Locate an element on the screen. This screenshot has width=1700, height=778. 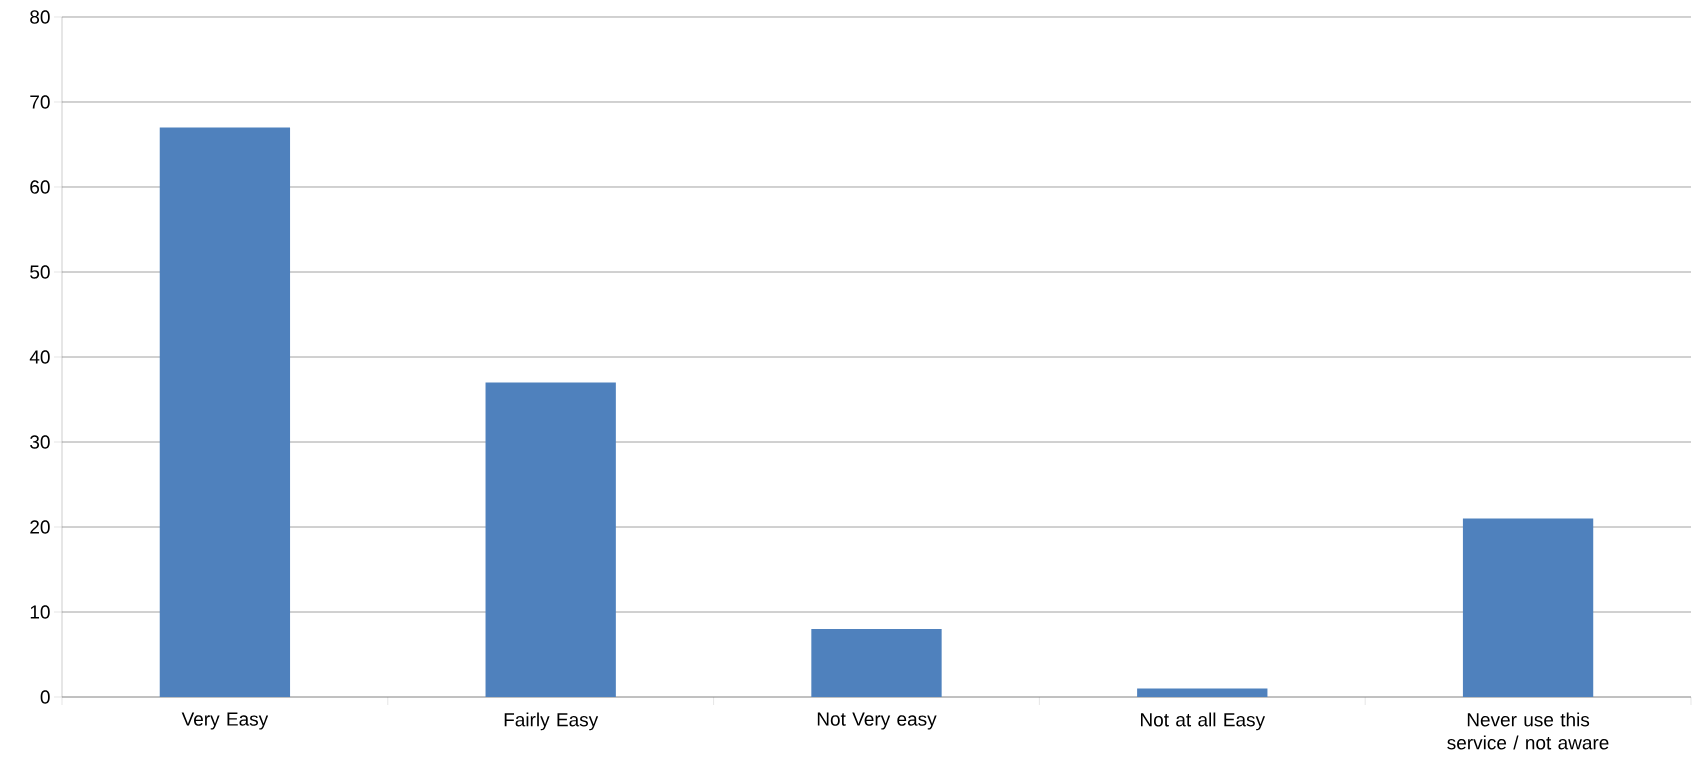
x-tick-label: Not at all Easy is located at coordinates (1203, 721).